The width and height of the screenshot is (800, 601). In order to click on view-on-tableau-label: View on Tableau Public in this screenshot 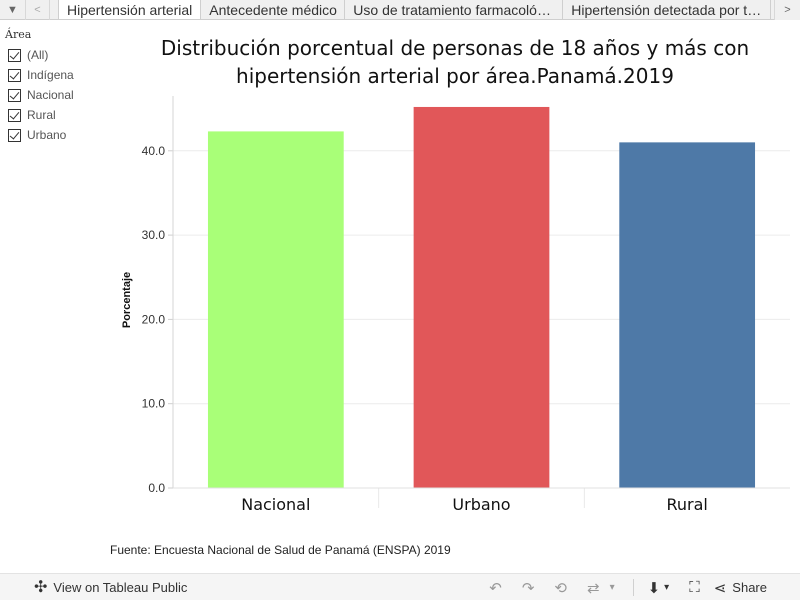, I will do `click(120, 587)`.